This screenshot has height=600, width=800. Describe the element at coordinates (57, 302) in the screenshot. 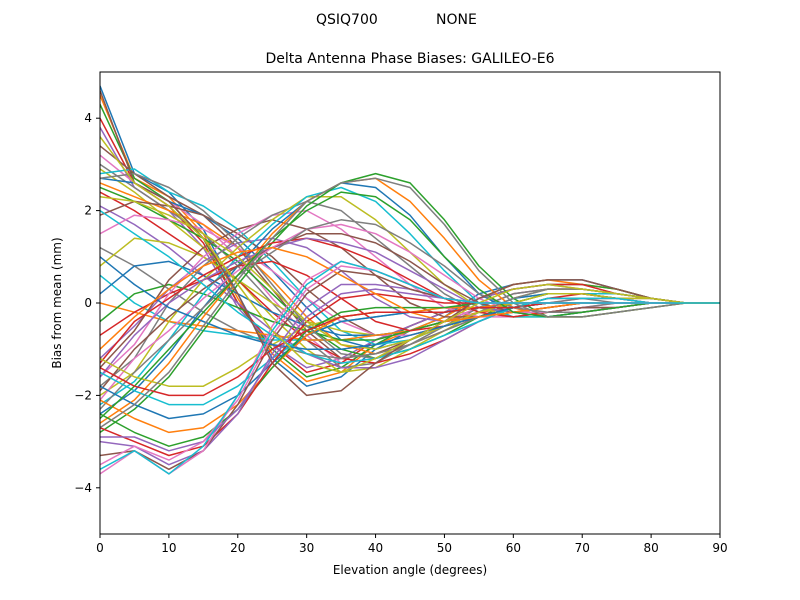

I see `y-axis-label: Bias from mean (mm)` at that location.